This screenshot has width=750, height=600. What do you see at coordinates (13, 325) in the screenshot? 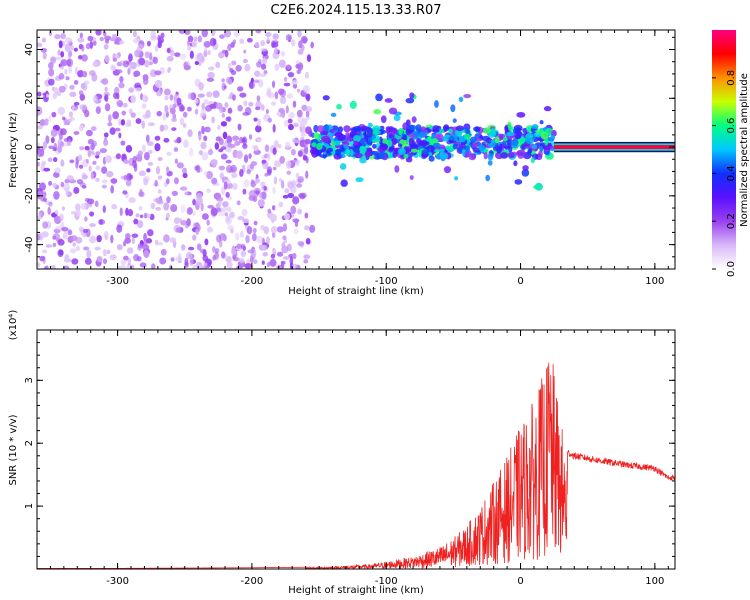
I see `snr-scale-label: (x10⁴)` at bounding box center [13, 325].